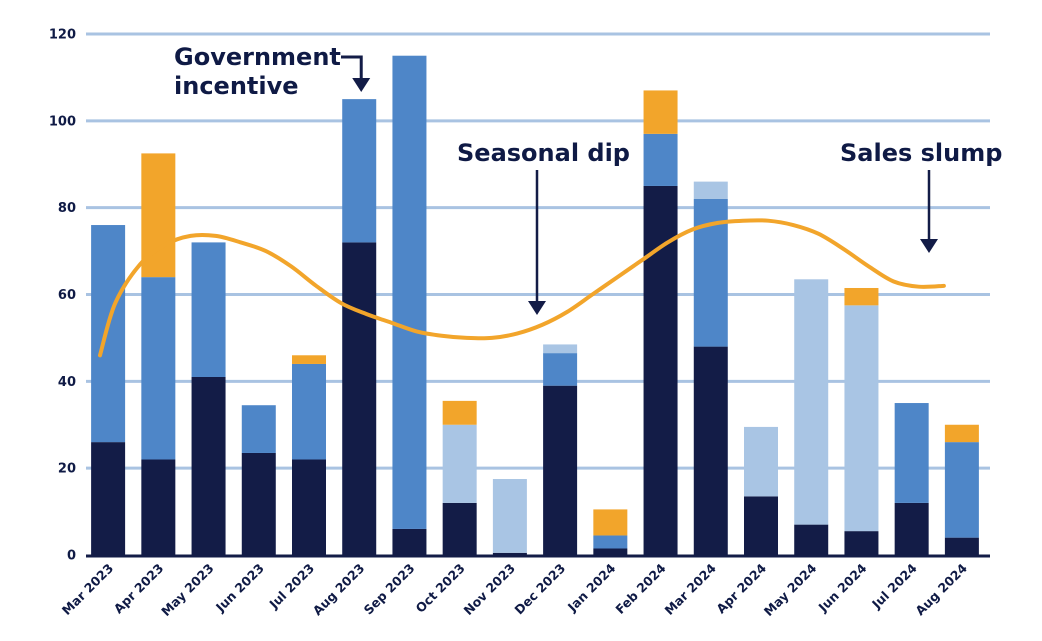  I want to click on x-tick-label-6: Sep 2023, so click(389, 589).